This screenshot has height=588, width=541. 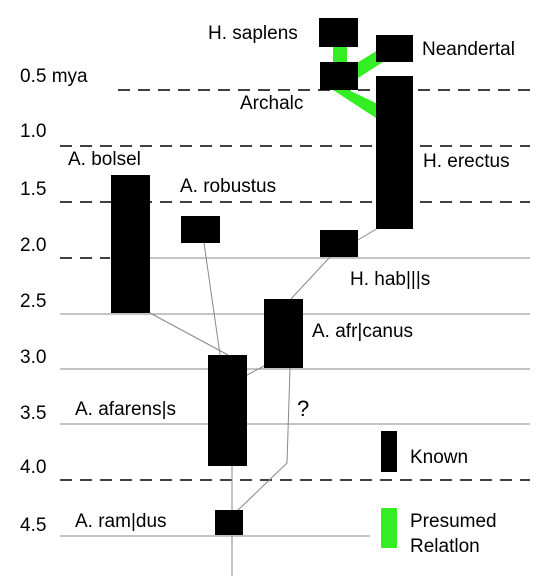 I want to click on taxon-label: Neandertal, so click(x=468, y=49).